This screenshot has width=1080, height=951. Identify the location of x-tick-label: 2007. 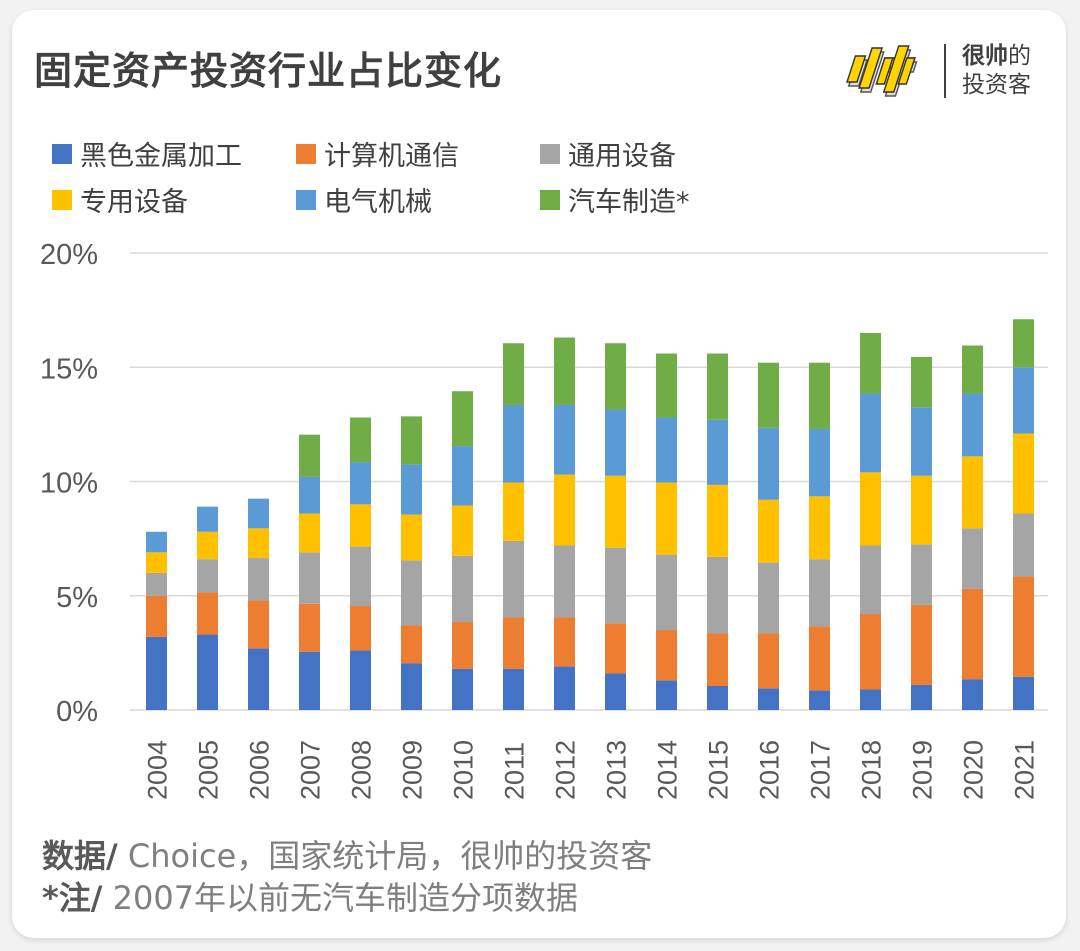
(311, 770).